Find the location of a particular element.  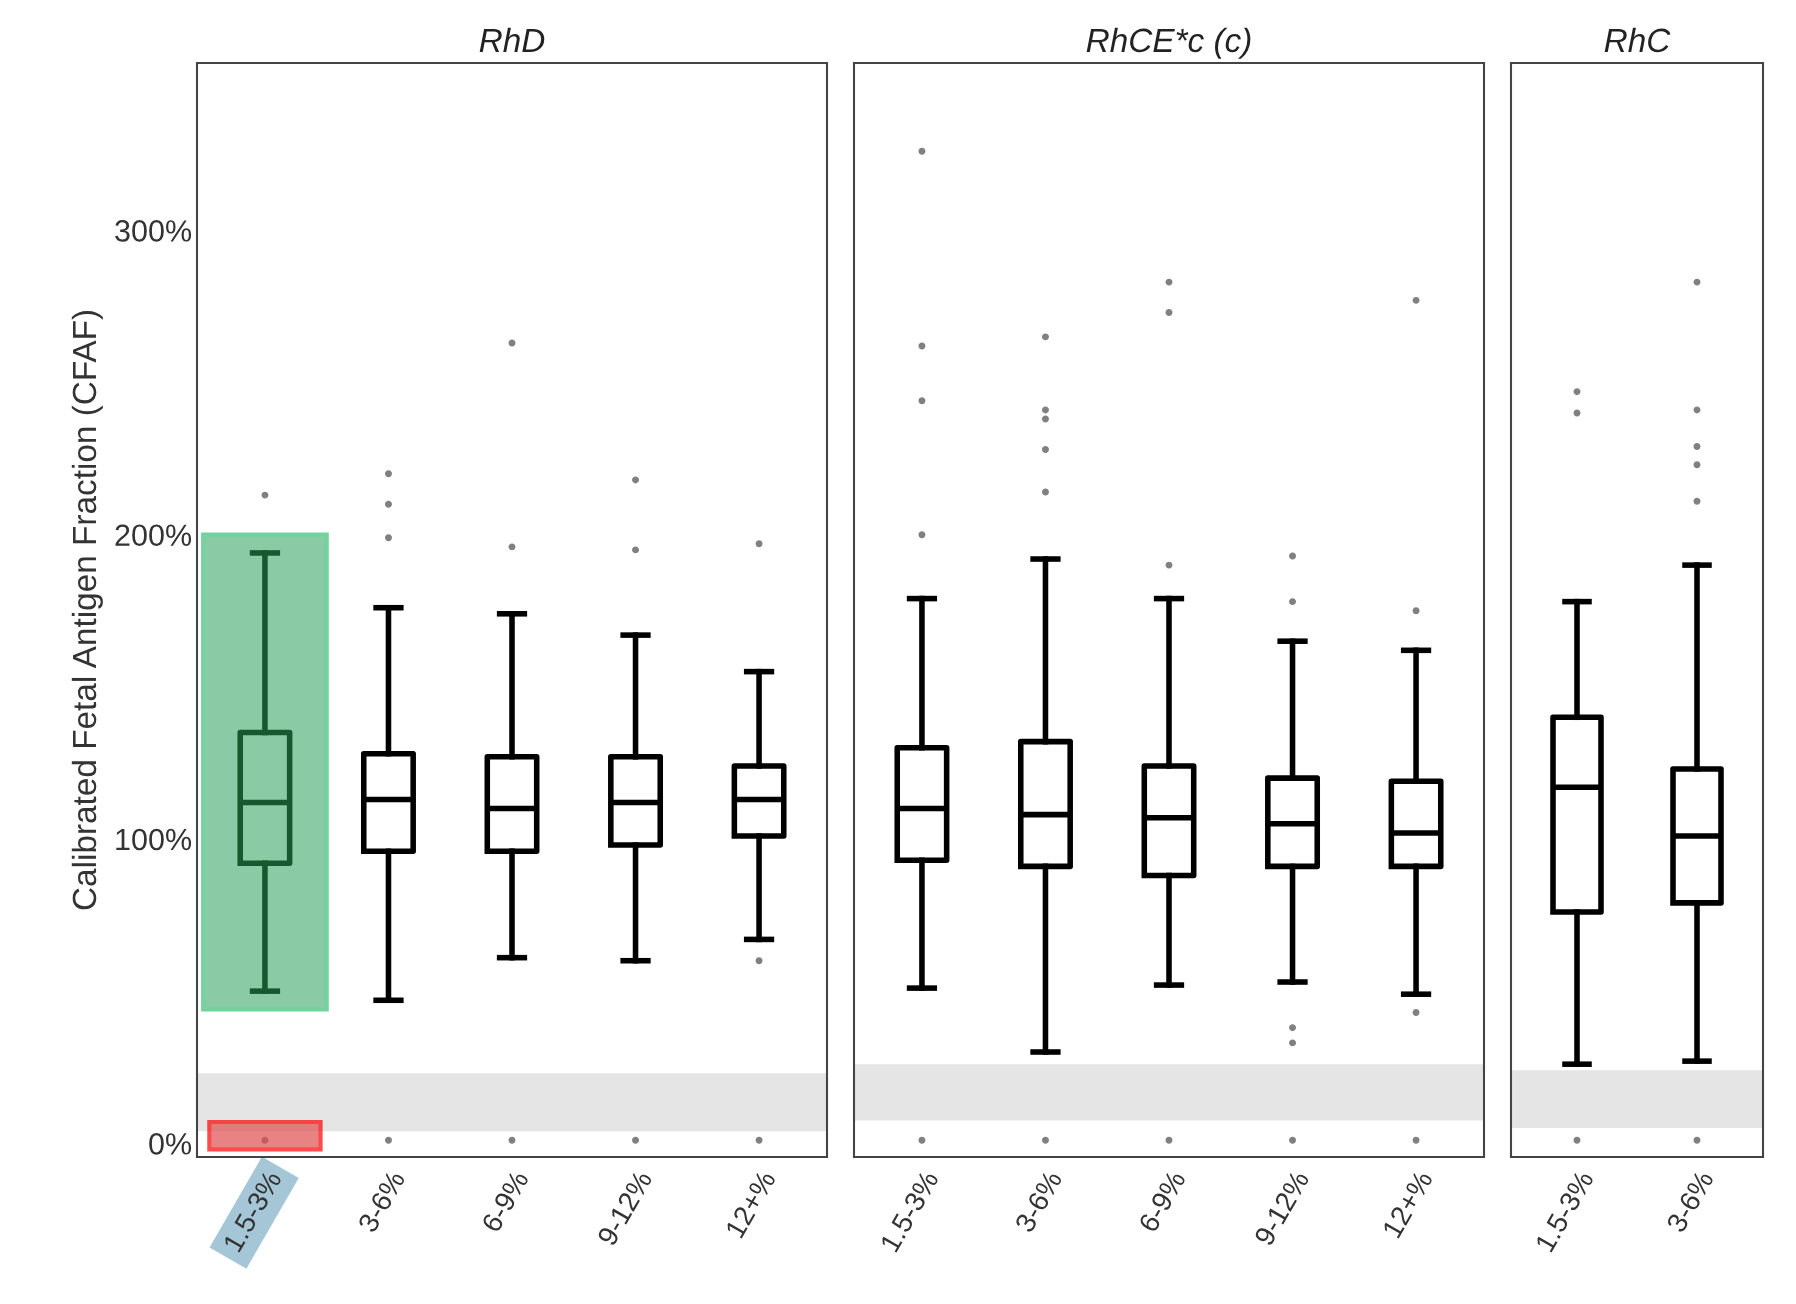

y-axis-title: Calibrated Fetal Antigen Fraction (CFAF) is located at coordinates (87, 610).